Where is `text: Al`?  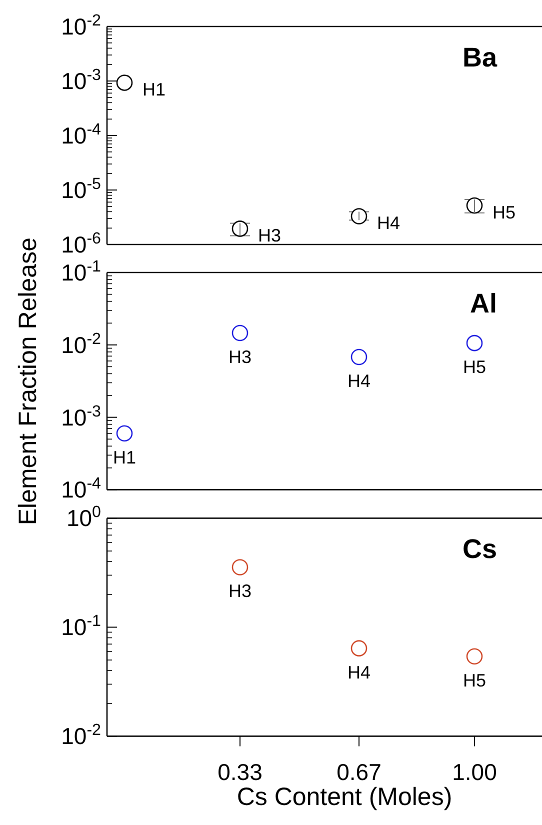 text: Al is located at coordinates (483, 303).